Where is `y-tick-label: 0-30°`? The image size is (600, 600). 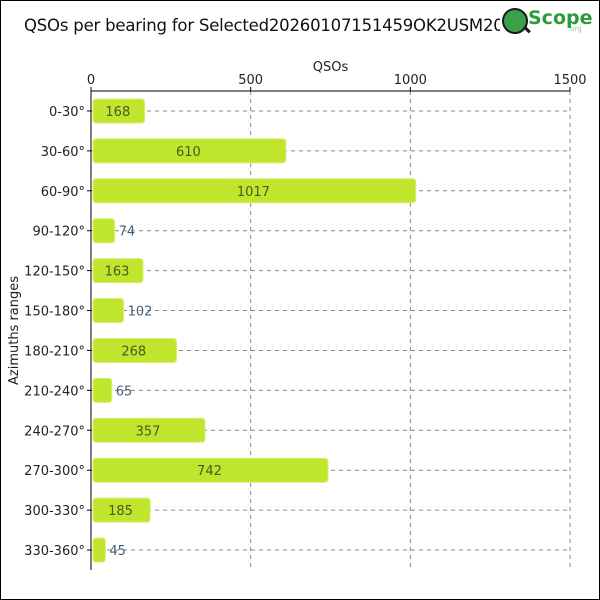
y-tick-label: 0-30° is located at coordinates (67, 112).